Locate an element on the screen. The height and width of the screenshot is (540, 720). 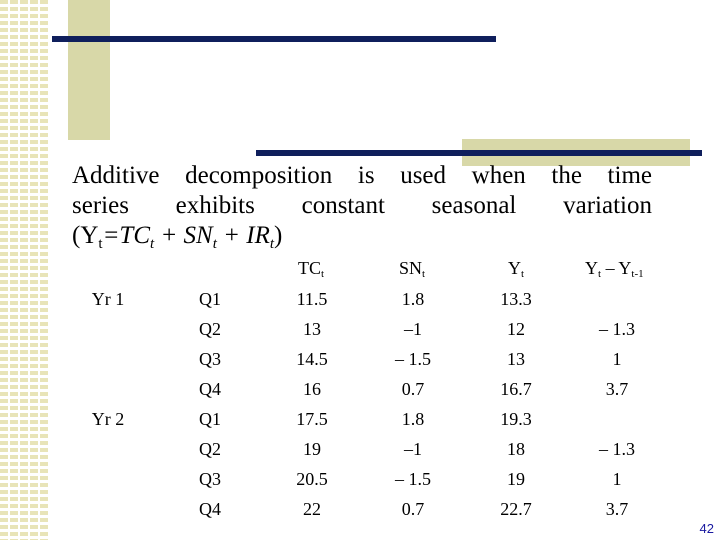
cell-y: 19.3 is located at coordinates (516, 419).